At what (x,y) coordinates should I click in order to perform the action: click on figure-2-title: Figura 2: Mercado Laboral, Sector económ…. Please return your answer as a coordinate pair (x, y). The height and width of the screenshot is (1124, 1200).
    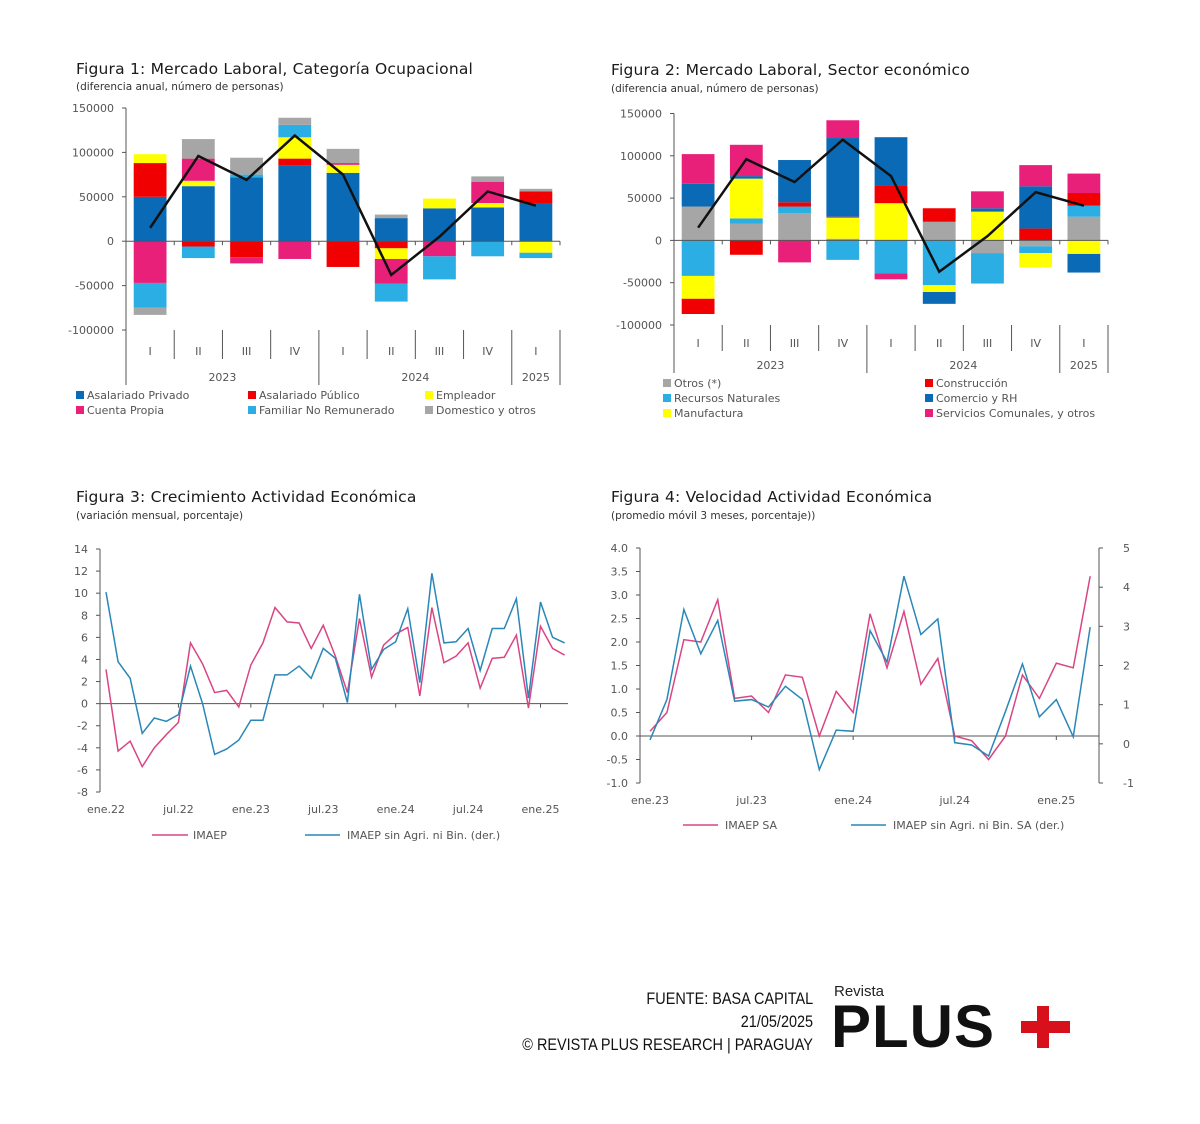
    Looking at the image, I should click on (790, 70).